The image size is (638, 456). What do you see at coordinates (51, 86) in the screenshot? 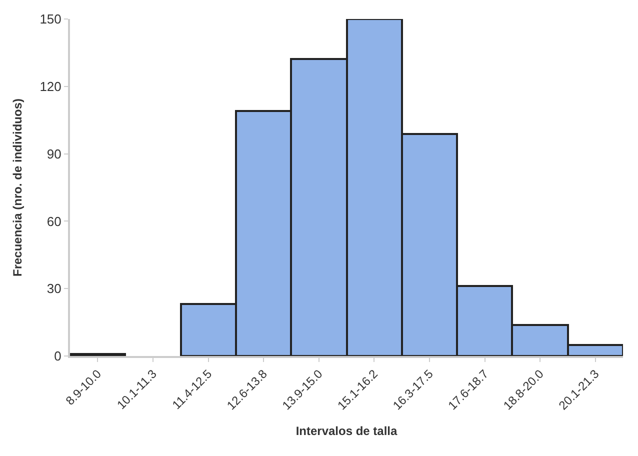
I see `y-tick-label: 120` at bounding box center [51, 86].